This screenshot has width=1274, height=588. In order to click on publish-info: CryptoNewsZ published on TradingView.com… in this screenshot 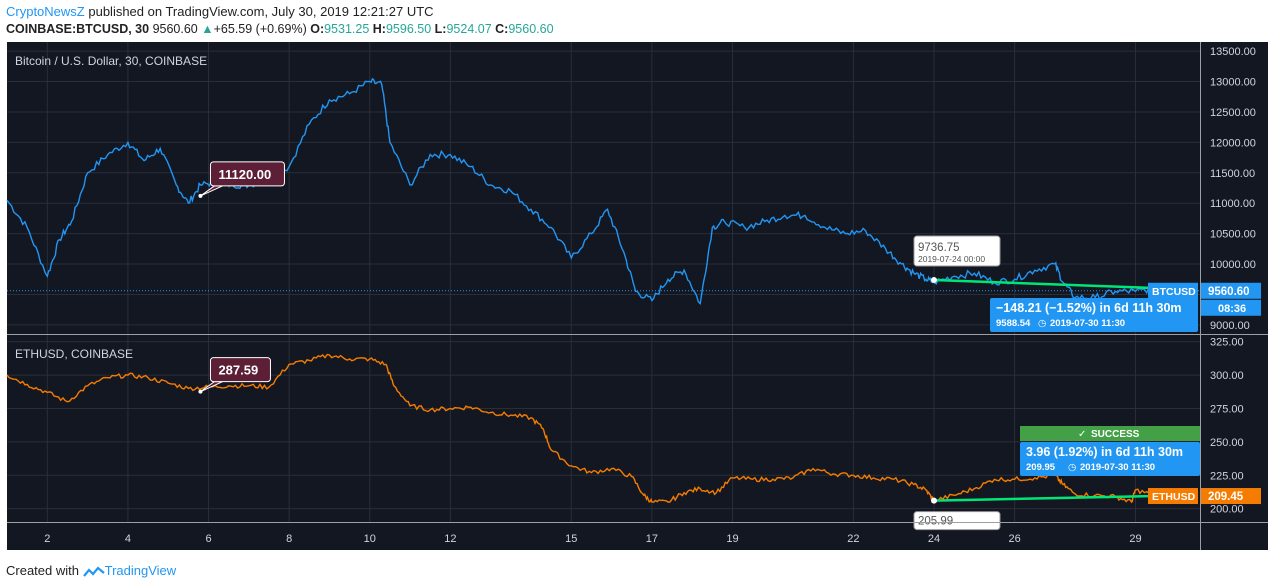, I will do `click(220, 11)`.